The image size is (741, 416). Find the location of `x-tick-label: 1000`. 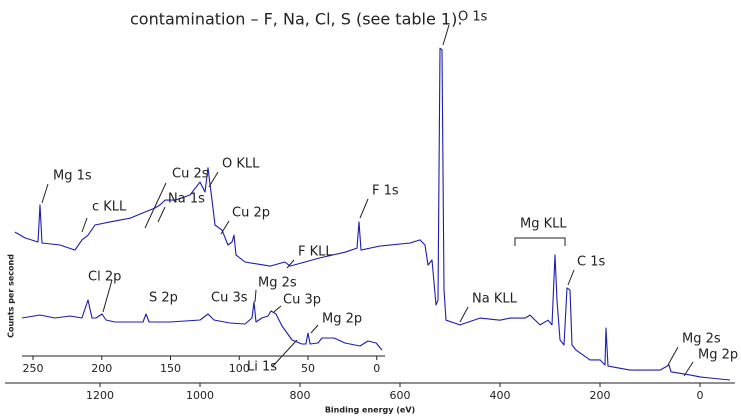

x-tick-label: 1000 is located at coordinates (200, 395).